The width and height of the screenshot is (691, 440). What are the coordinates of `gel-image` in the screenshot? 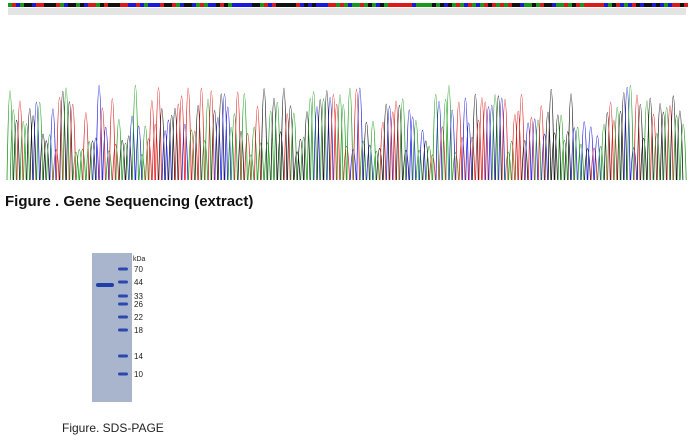 It's located at (112, 327).